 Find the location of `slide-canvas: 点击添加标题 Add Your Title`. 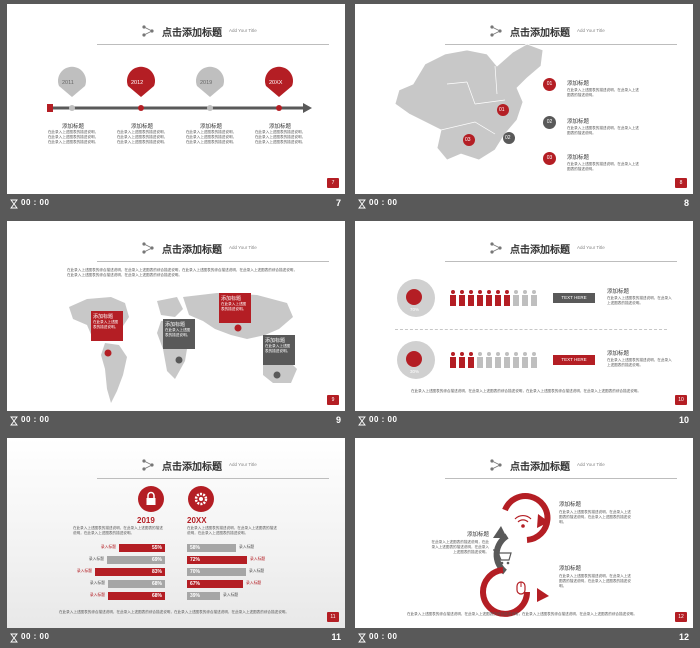

slide-canvas: 点击添加标题 Add Your Title is located at coordinates (524, 533).